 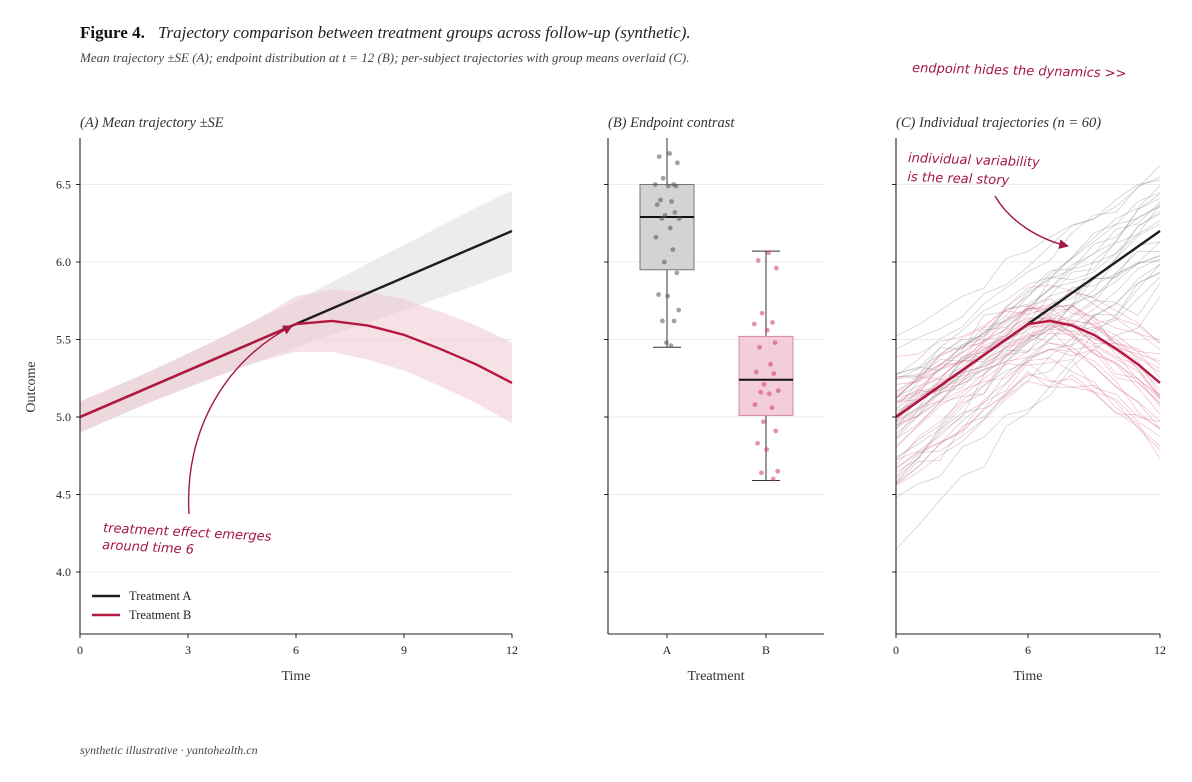 I want to click on subject-trajectories, so click(x=1028, y=357).